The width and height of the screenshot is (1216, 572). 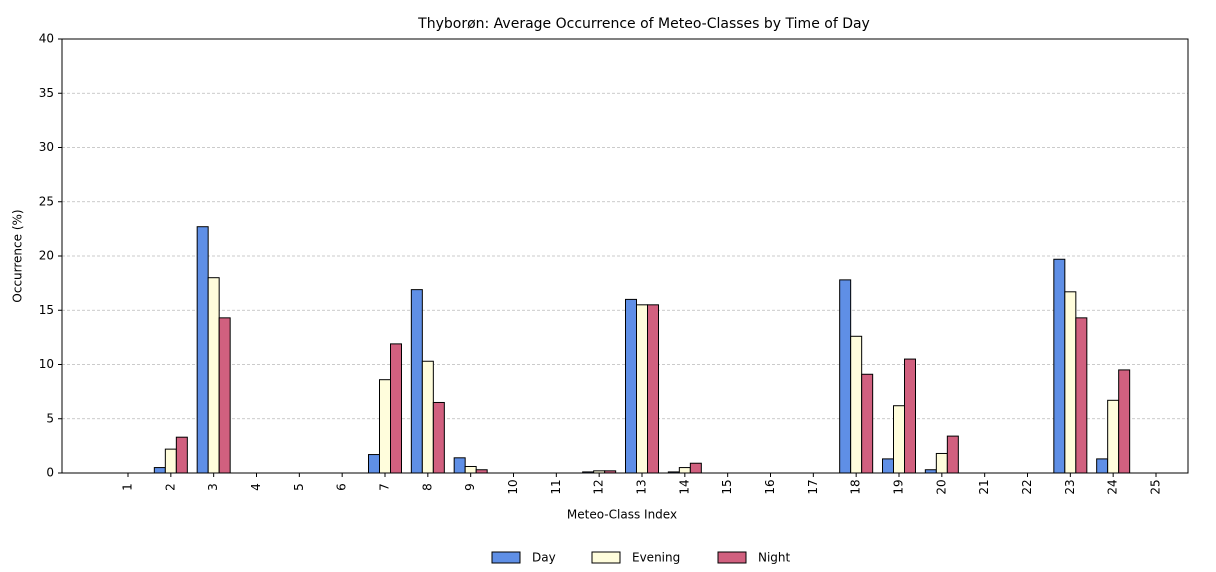 What do you see at coordinates (1156, 486) in the screenshot?
I see `x-tick-label: 25` at bounding box center [1156, 486].